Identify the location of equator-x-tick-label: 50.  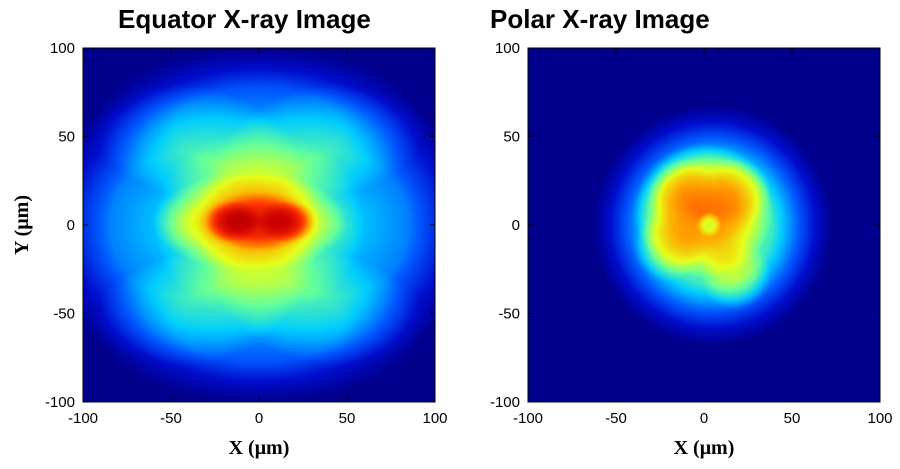
(347, 418).